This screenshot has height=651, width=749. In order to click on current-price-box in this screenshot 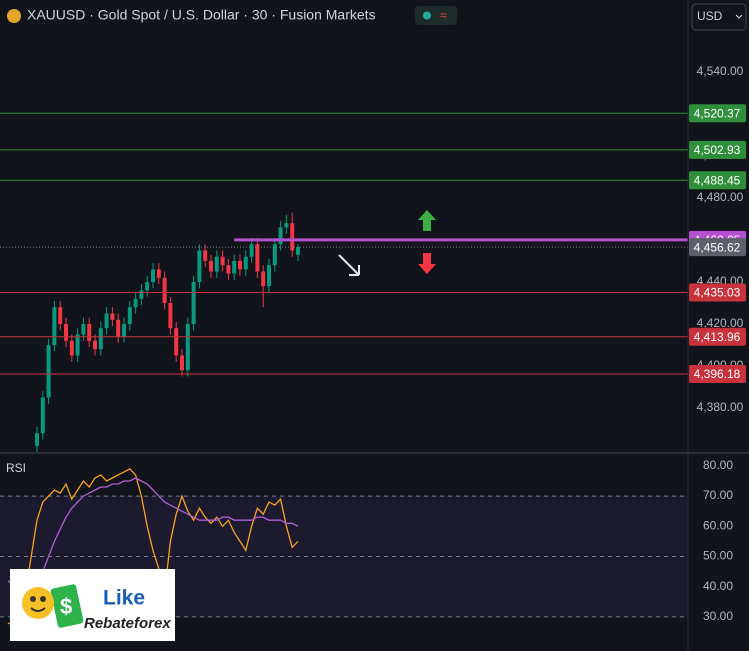, I will do `click(717, 247)`.